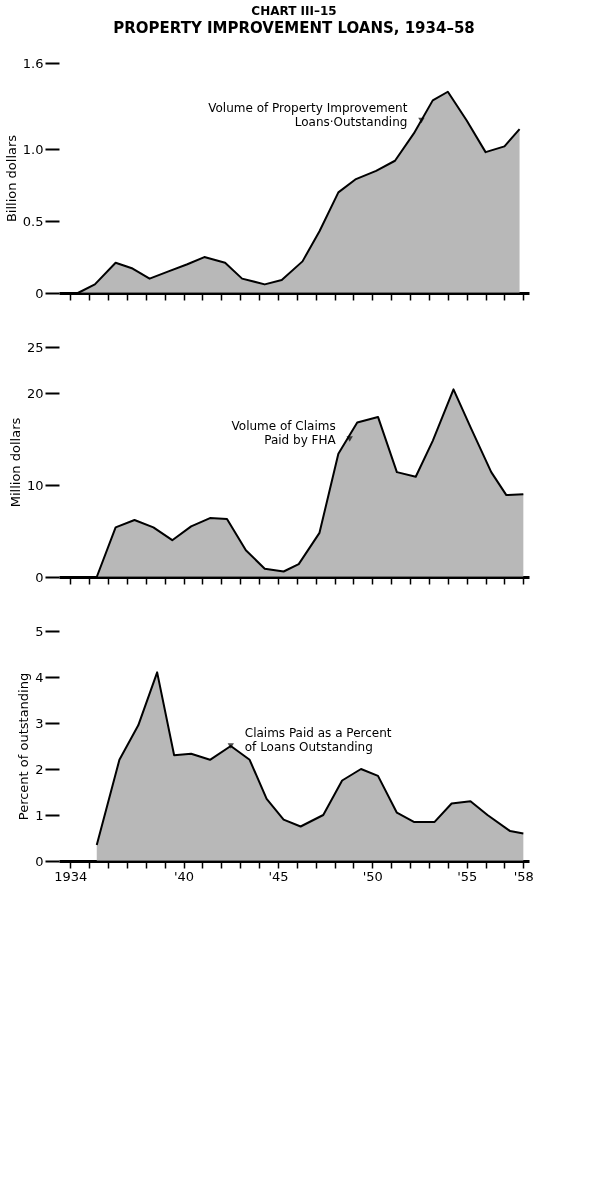 This screenshot has height=1183, width=610. Describe the element at coordinates (372, 876) in the screenshot. I see `x-tick-label: '50` at that location.